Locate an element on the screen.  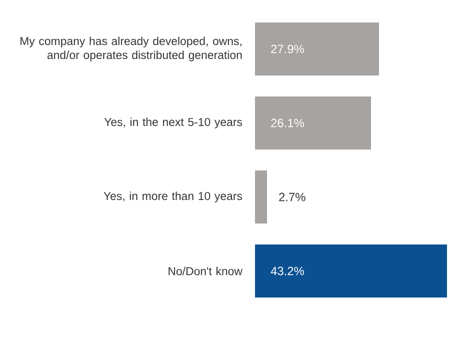
data-label: 2.7% is located at coordinates (292, 197).